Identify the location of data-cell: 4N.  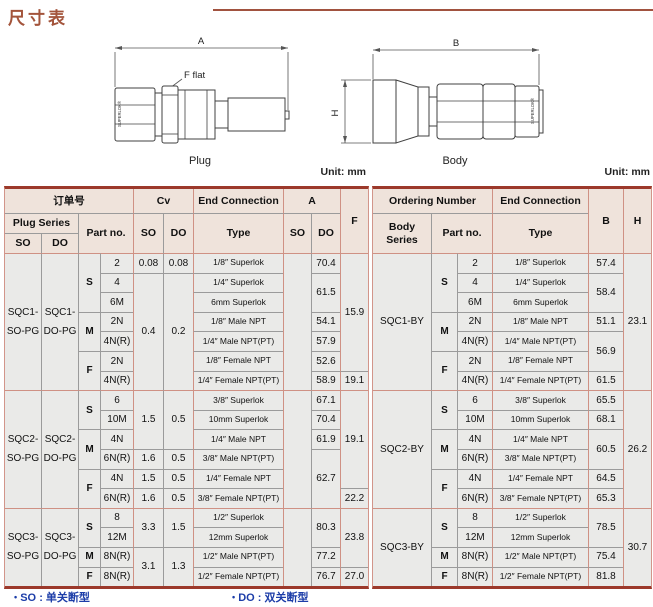
(474, 478).